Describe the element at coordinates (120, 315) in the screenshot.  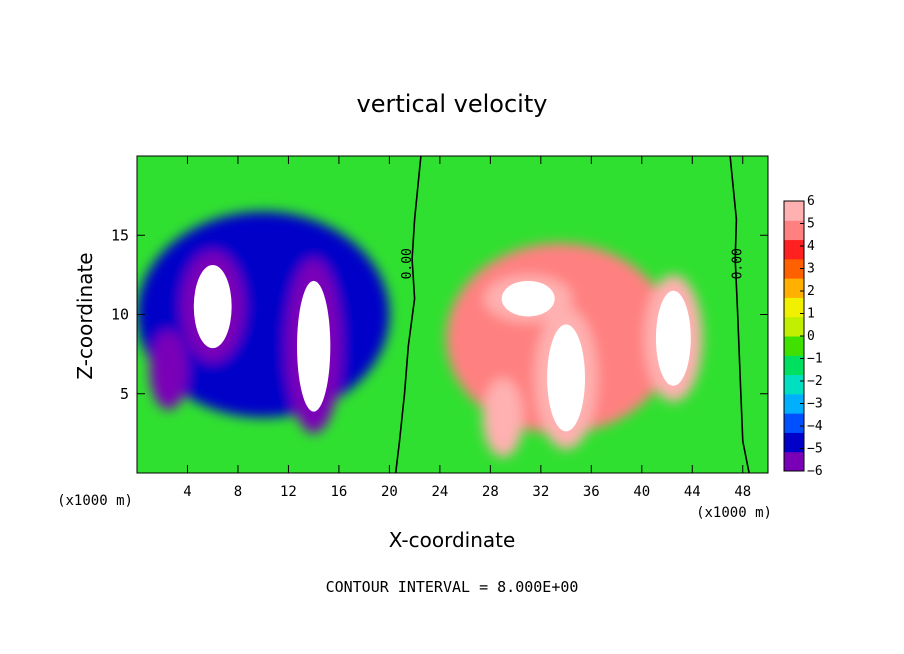
I see `y-tick-label: 10` at that location.